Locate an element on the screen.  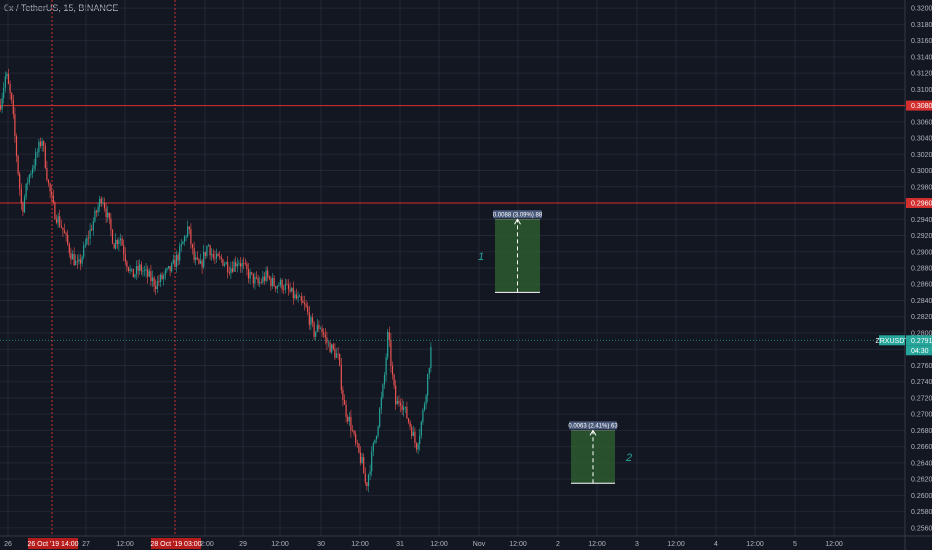
time-marker-badge is located at coordinates (176, 543).